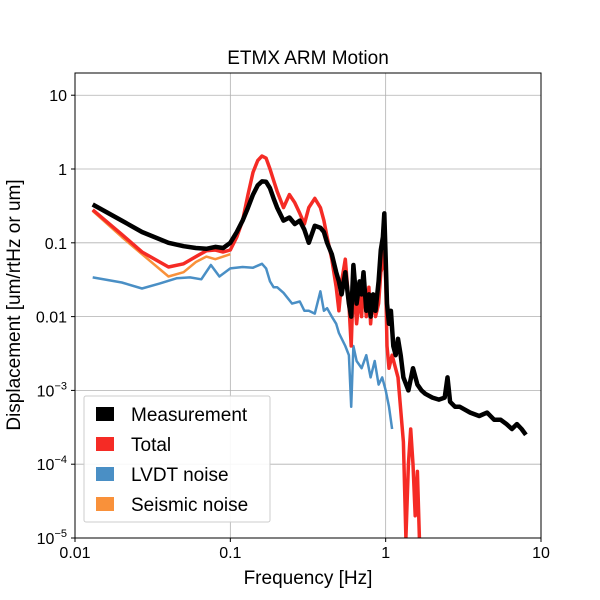 The image size is (600, 600). What do you see at coordinates (105, 474) in the screenshot?
I see `legend-swatch-lvdt-noise` at bounding box center [105, 474].